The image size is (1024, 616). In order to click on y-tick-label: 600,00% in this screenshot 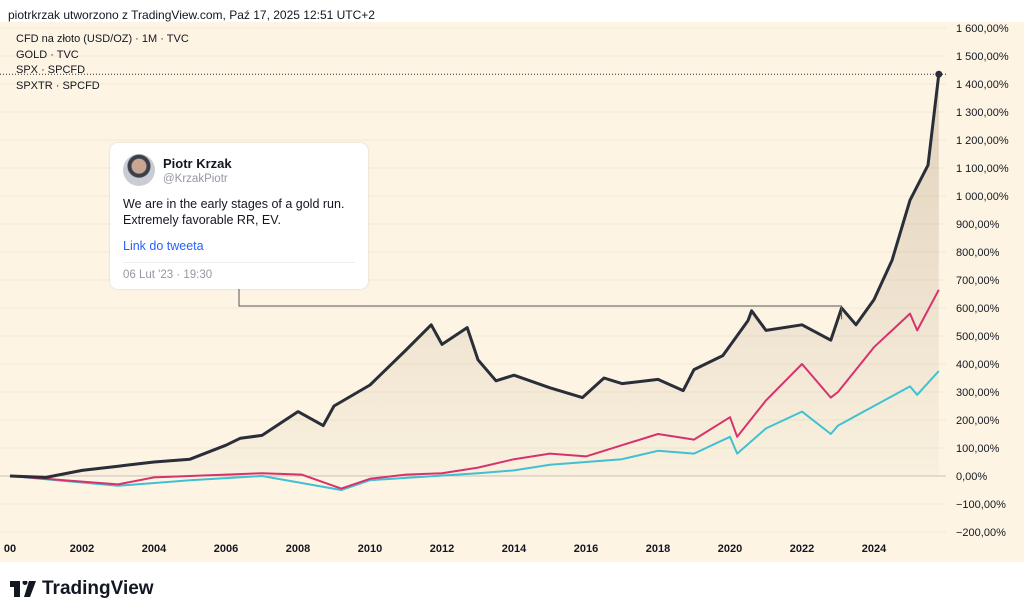, I will do `click(978, 309)`.